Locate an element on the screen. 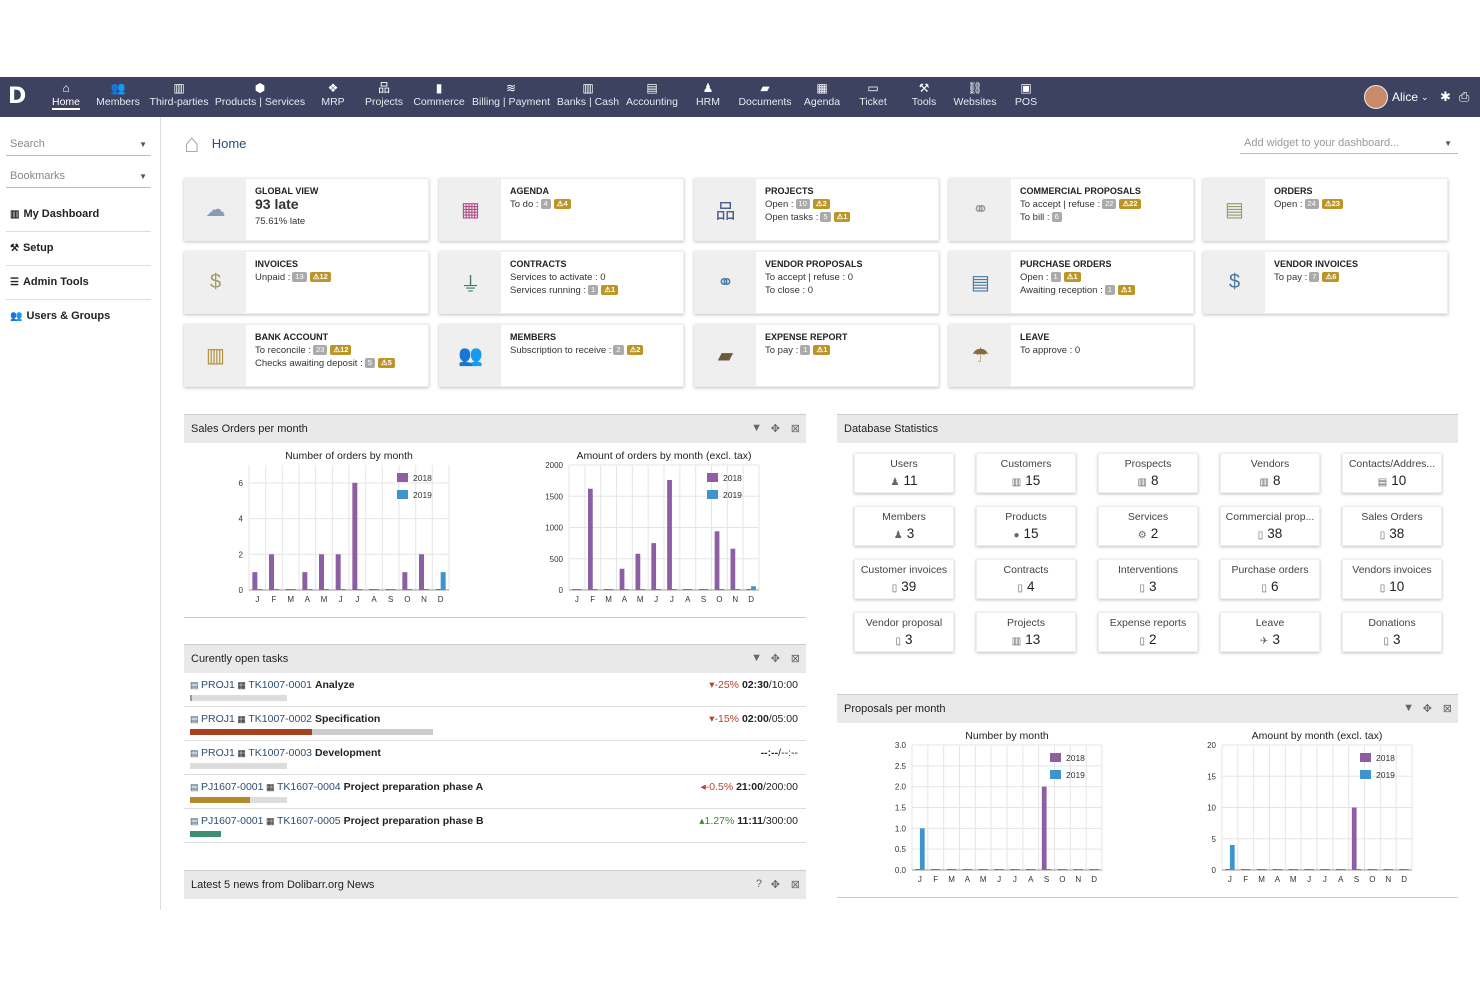  stat-projects: Projects ▥ 13 is located at coordinates (1026, 632).